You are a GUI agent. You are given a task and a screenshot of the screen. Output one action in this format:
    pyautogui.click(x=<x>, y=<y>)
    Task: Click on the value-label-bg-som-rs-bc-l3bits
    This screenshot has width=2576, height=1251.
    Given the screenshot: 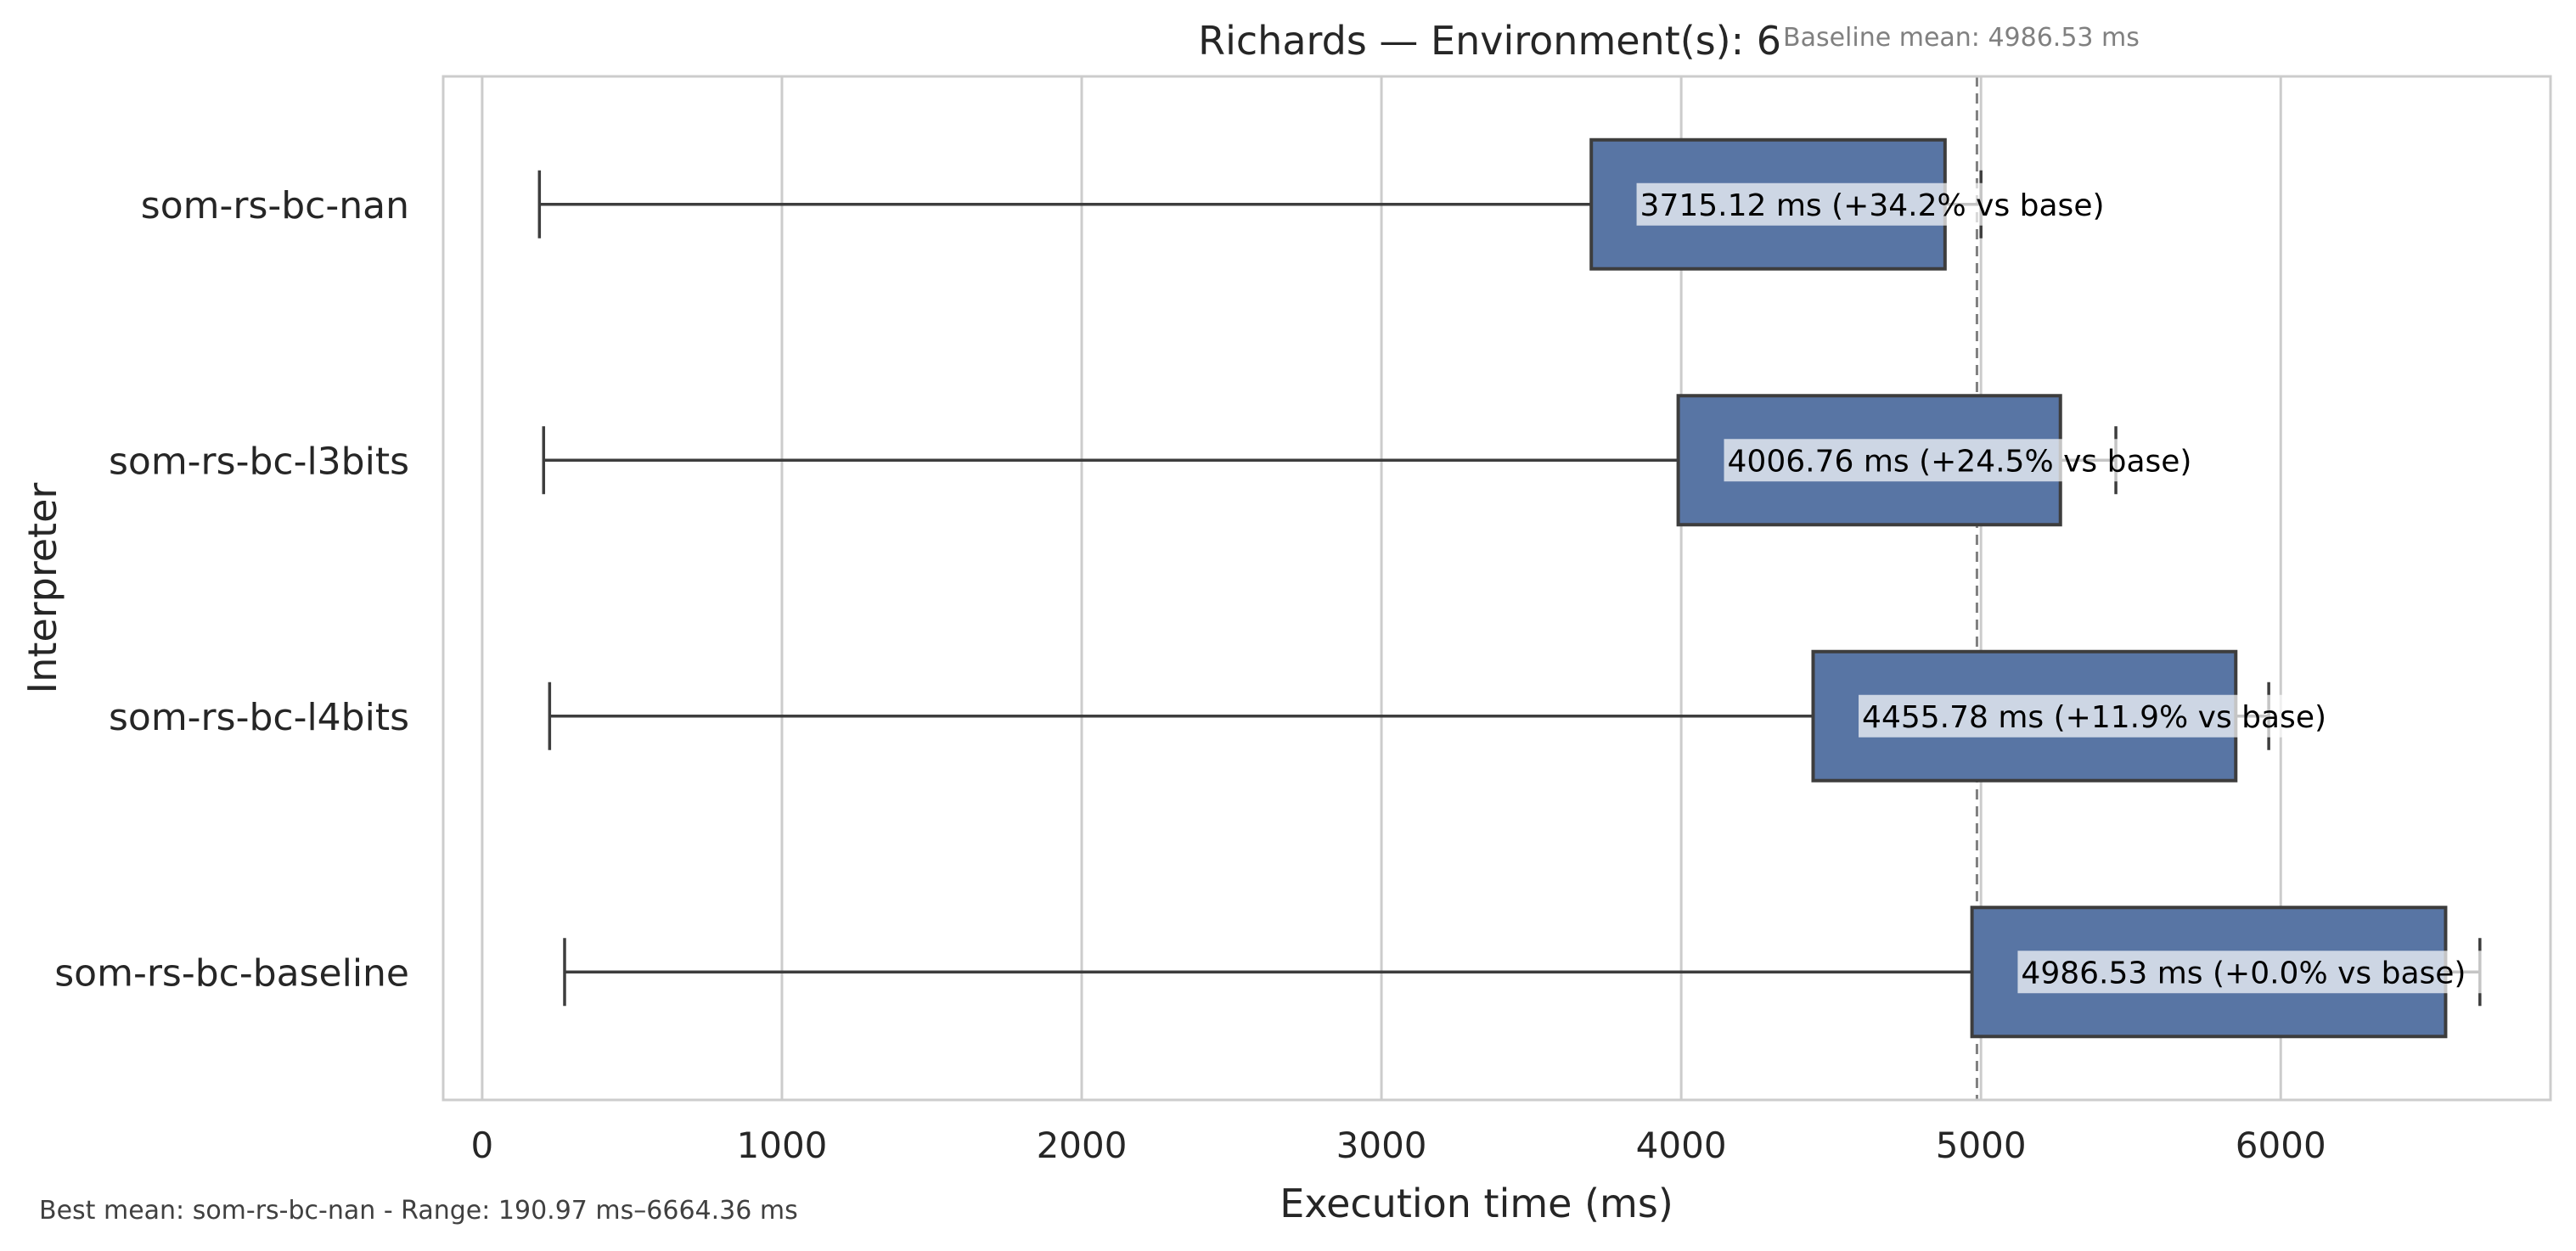 What is the action you would take?
    pyautogui.click(x=1991, y=461)
    